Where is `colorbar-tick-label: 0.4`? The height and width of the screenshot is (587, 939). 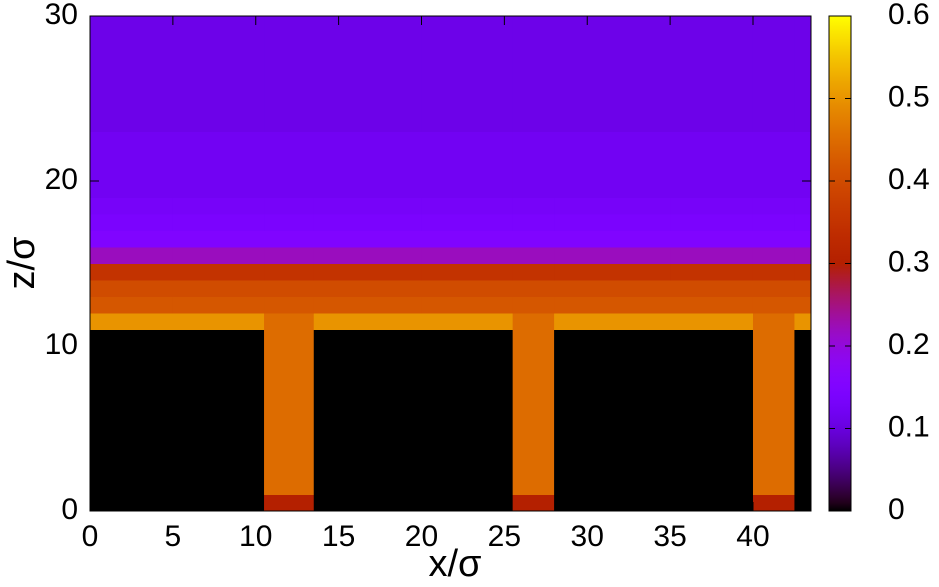 colorbar-tick-label: 0.4 is located at coordinates (909, 179).